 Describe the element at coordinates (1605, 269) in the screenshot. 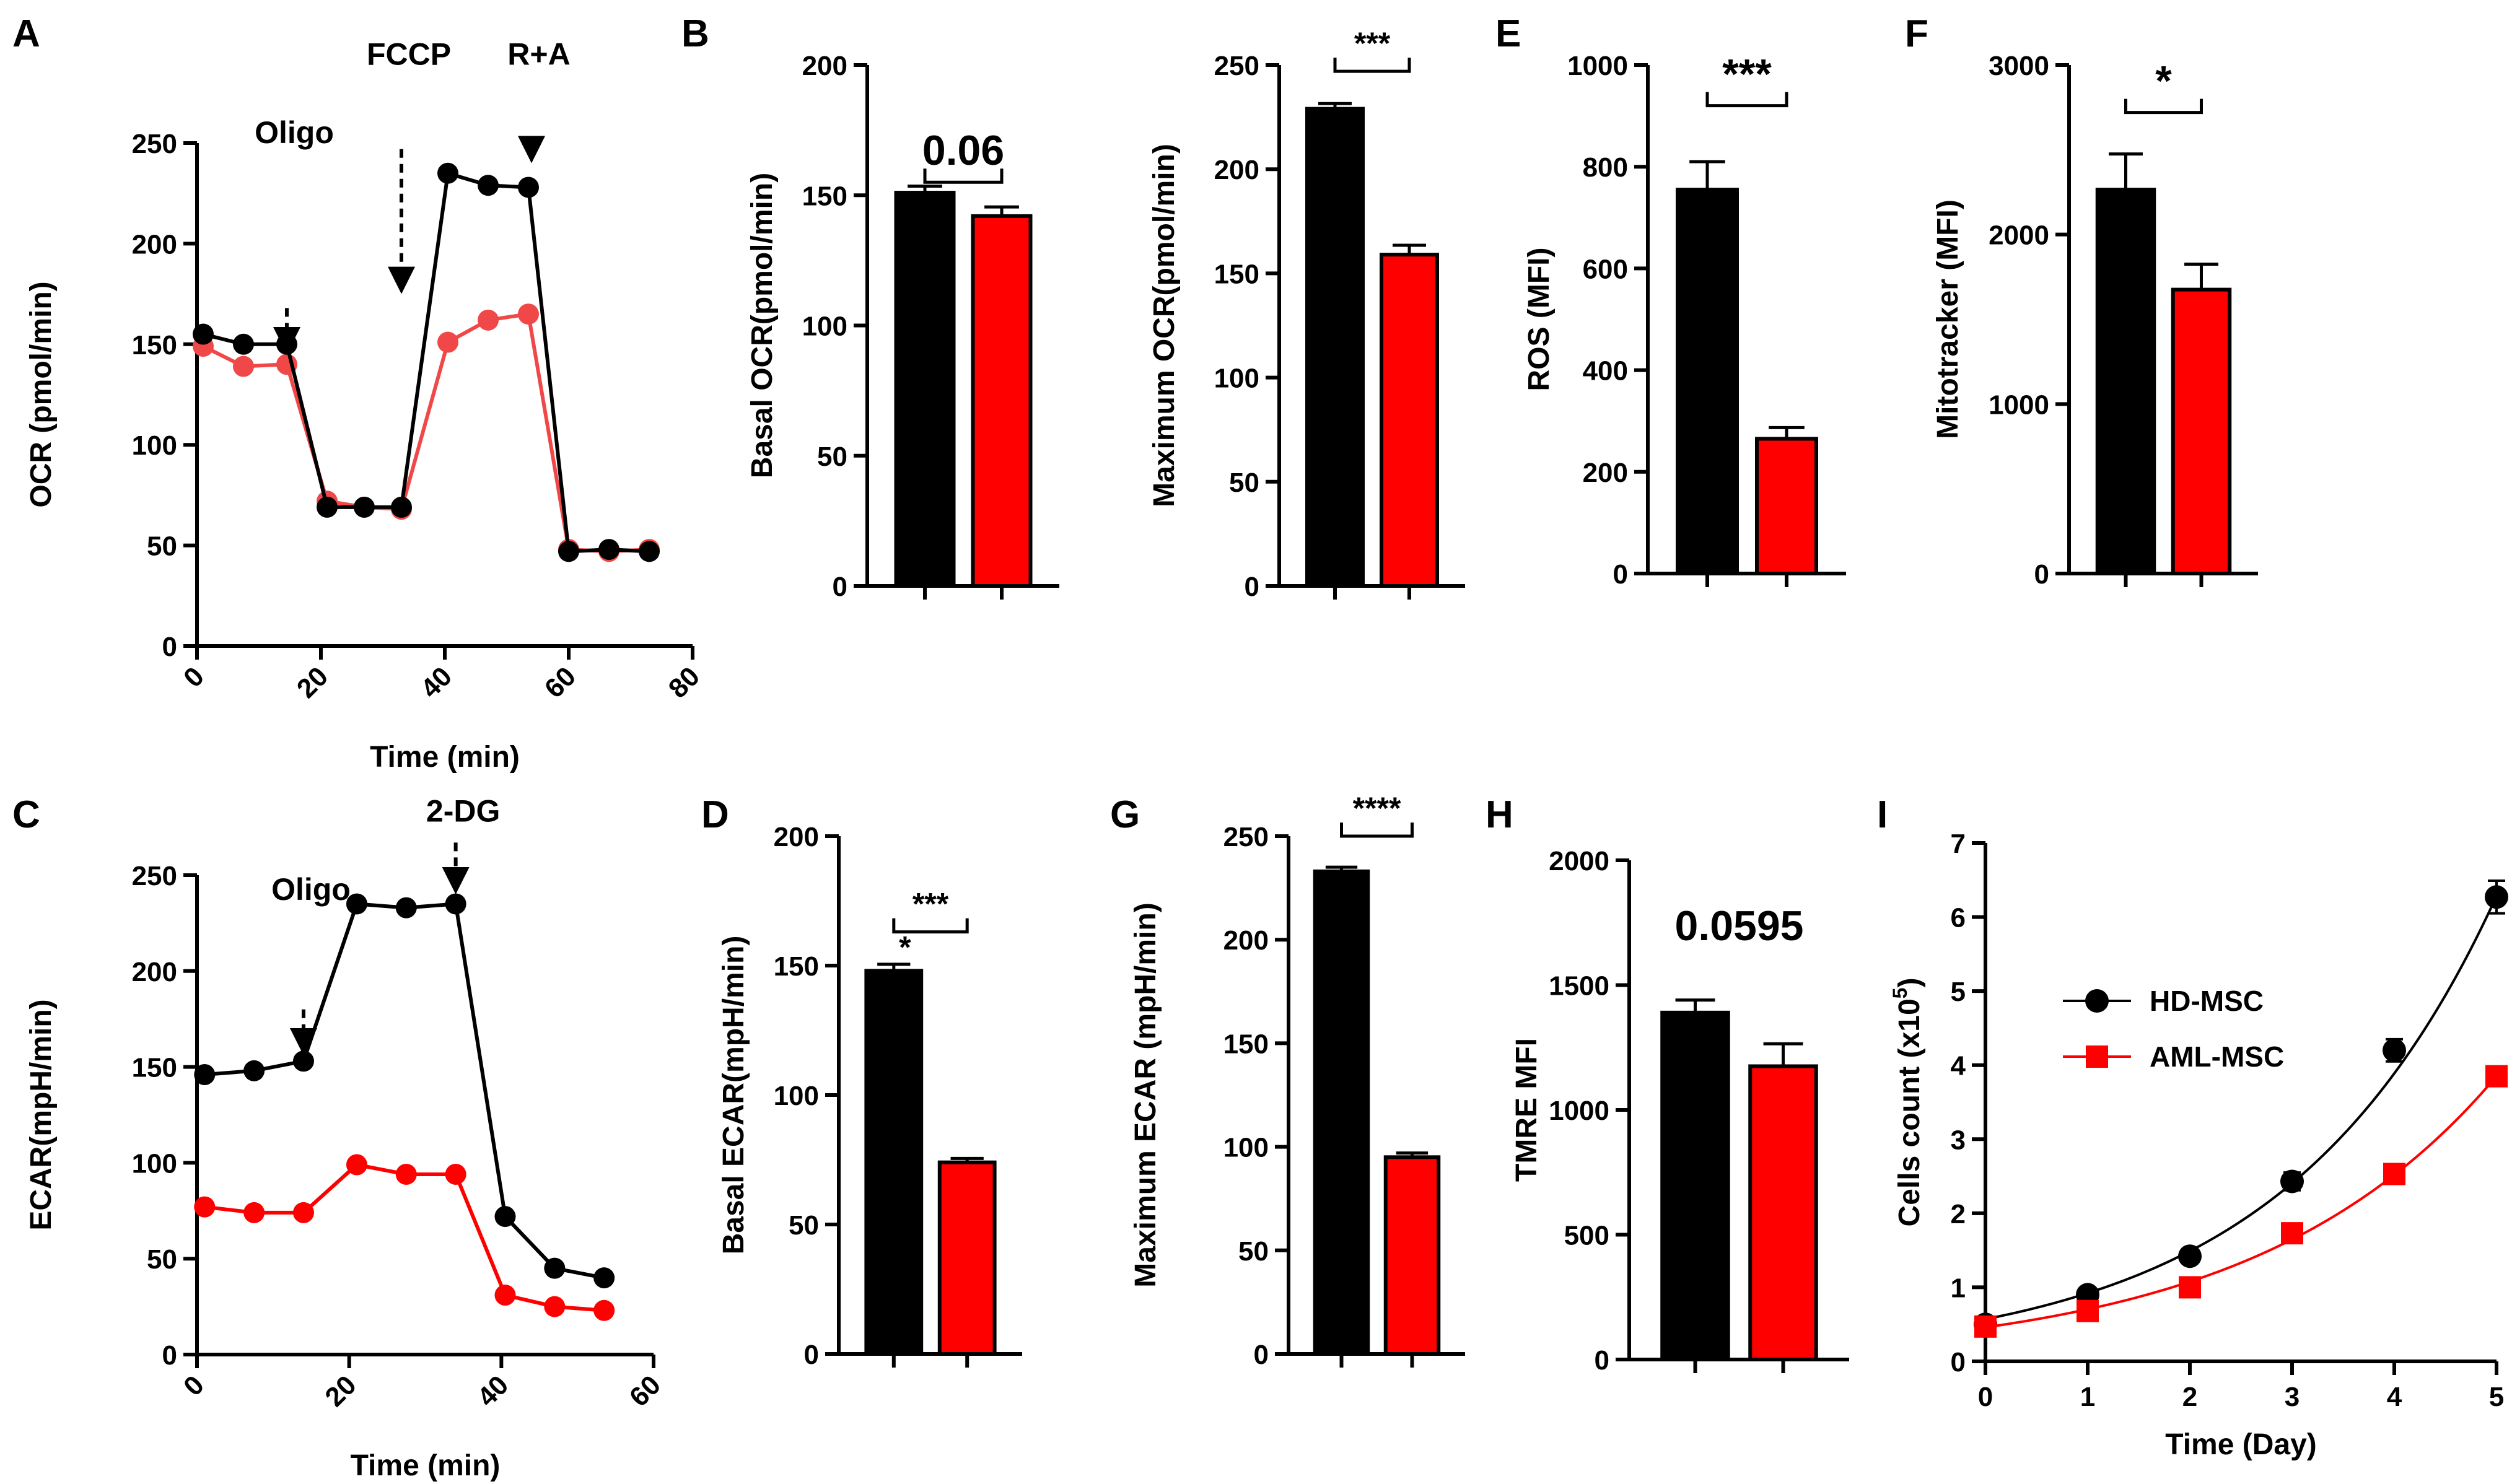

I see `y-tick-label: 600` at that location.